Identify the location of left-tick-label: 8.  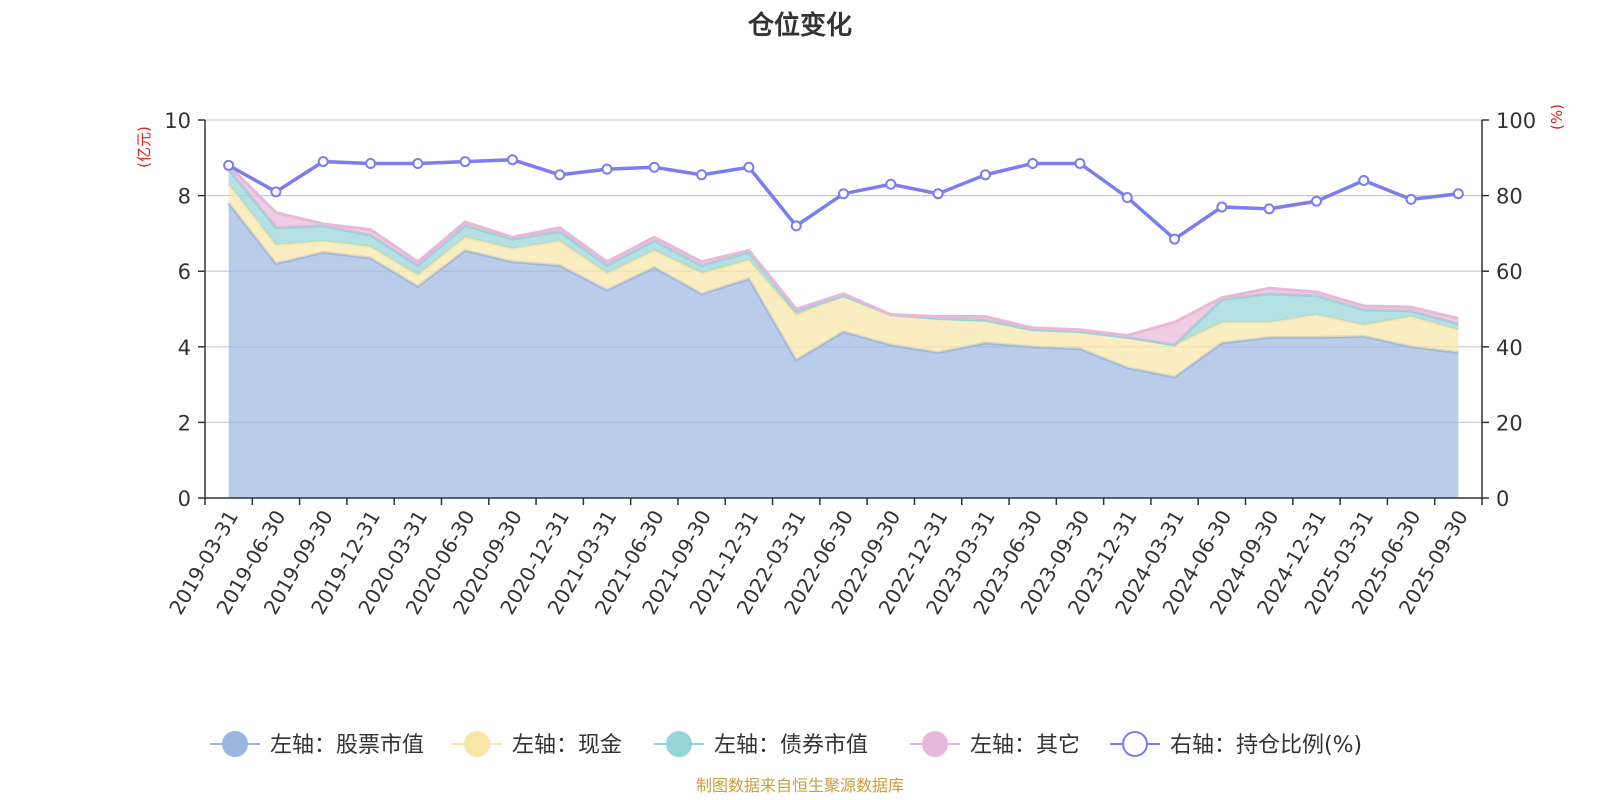
(184, 197).